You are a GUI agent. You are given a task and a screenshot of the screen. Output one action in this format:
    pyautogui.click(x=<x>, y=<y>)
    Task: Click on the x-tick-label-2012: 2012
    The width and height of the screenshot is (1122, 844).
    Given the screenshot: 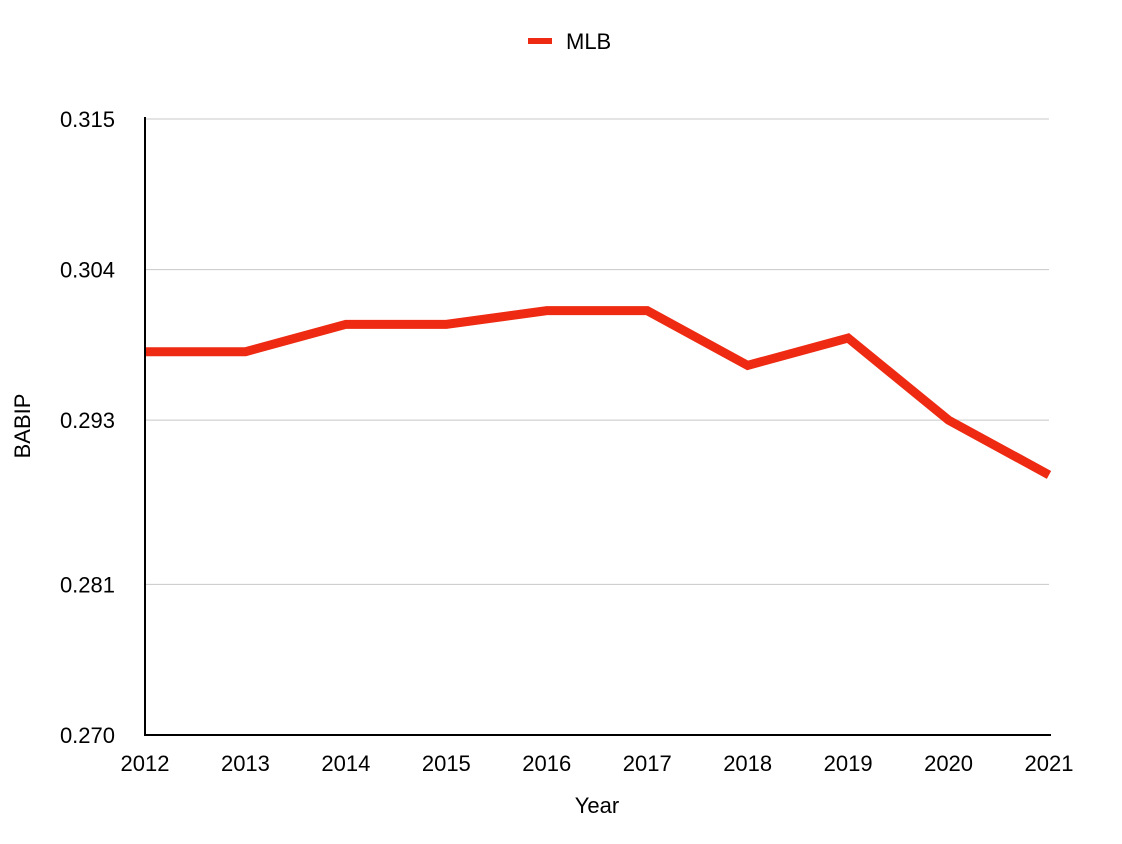 What is the action you would take?
    pyautogui.click(x=145, y=763)
    